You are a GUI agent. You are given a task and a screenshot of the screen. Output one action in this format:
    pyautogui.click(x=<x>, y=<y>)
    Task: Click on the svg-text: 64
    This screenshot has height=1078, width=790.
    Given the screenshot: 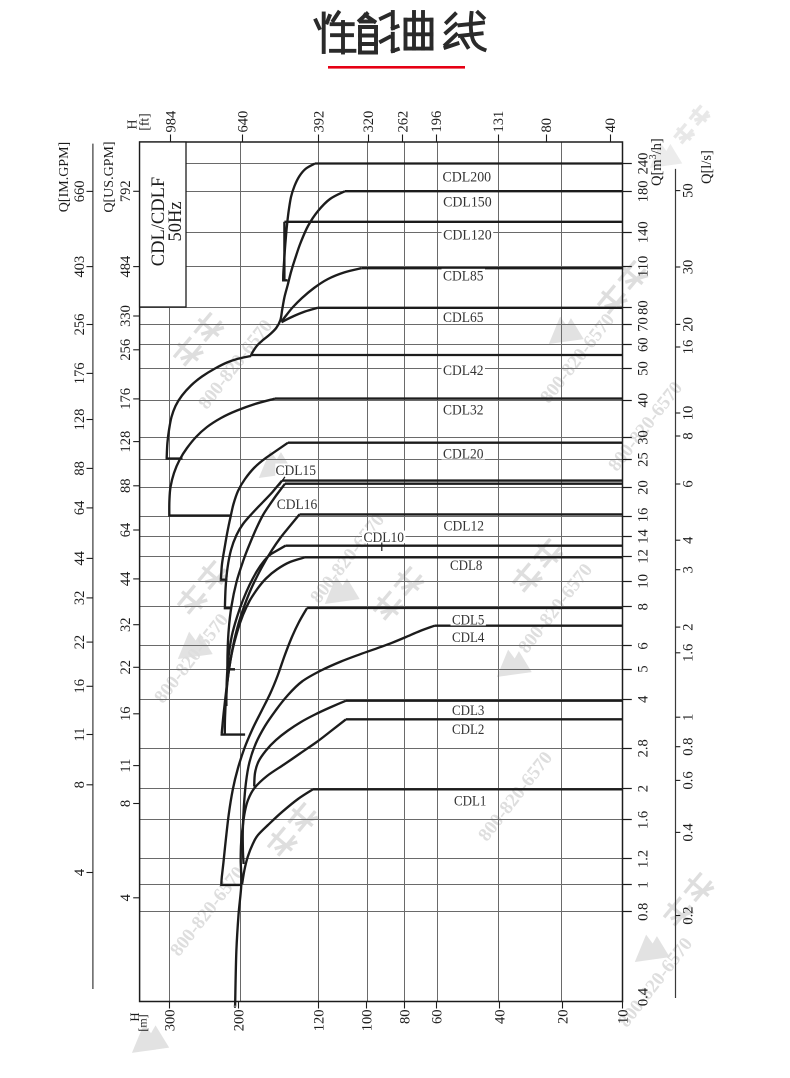 What is the action you would take?
    pyautogui.click(x=80, y=507)
    